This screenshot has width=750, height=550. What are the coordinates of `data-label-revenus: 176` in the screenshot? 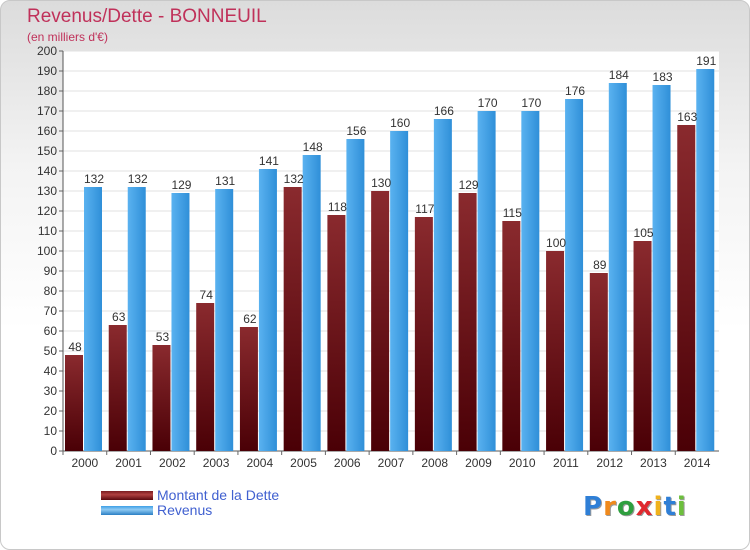 It's located at (575, 91).